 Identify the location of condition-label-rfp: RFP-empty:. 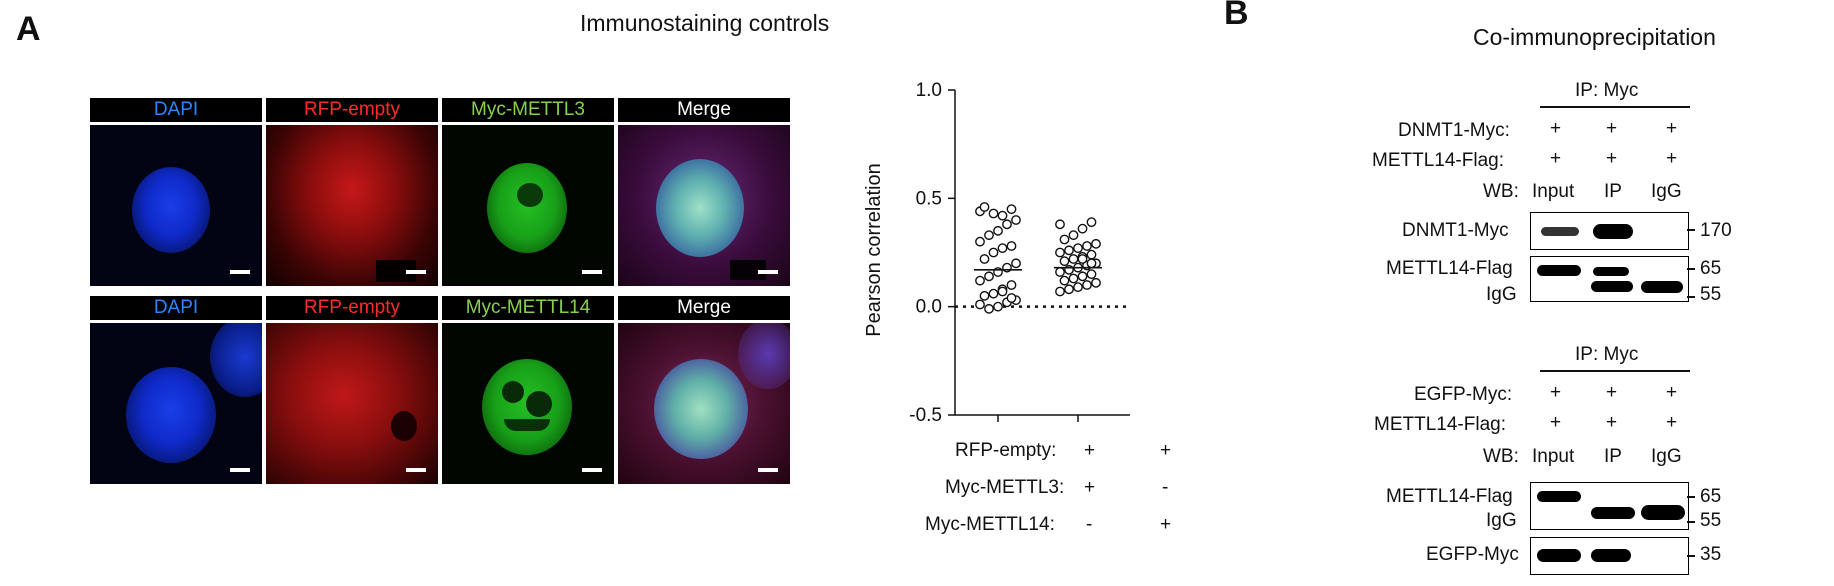
(1006, 450).